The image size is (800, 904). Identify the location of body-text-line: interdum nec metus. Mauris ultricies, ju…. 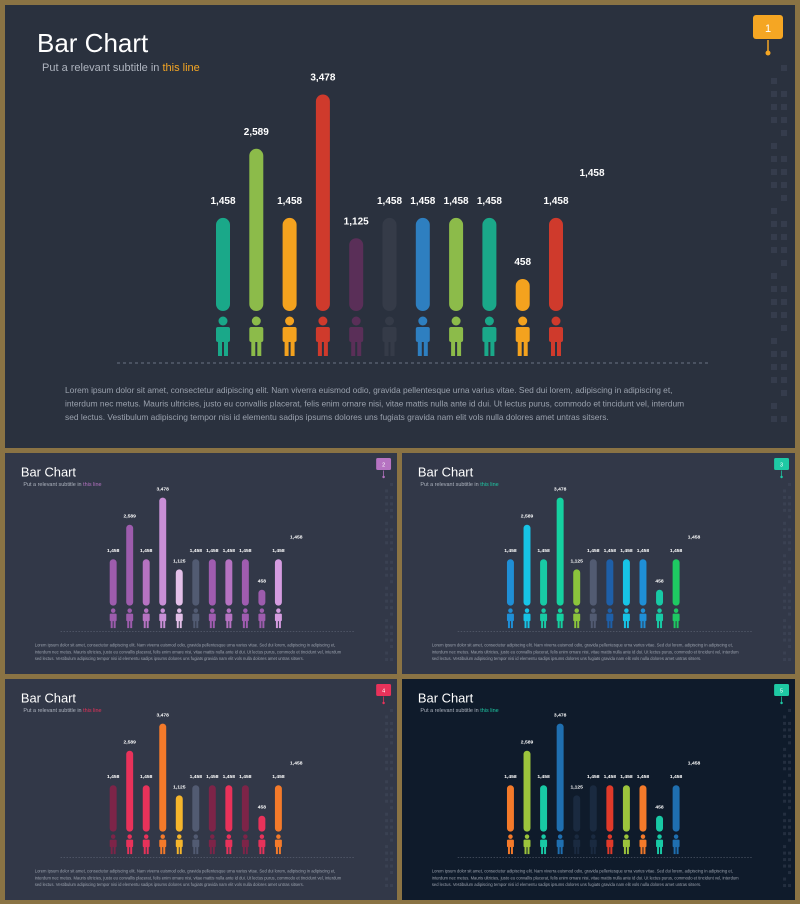
(374, 404).